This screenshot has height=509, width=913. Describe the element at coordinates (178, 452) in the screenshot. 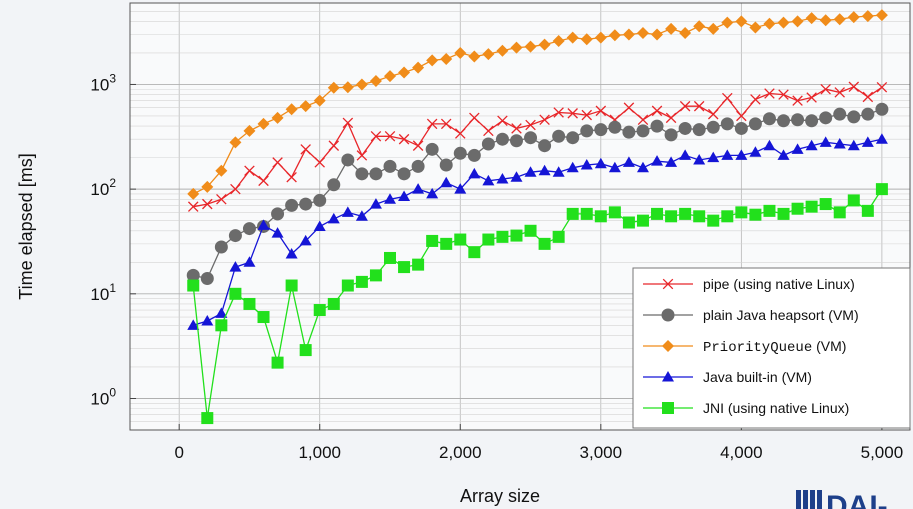

I see `x-tick-label: 0` at that location.